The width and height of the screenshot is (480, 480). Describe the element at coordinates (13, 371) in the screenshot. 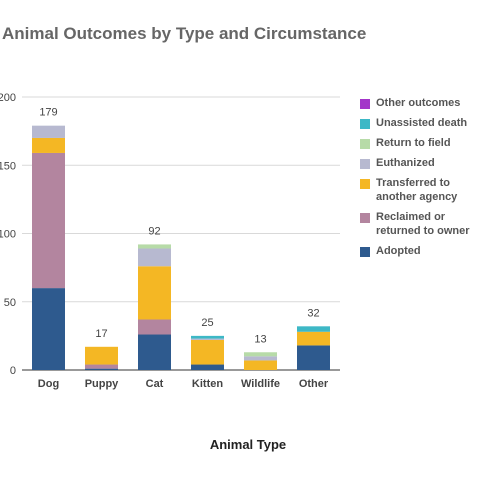

I see `y-tick-label: 0` at that location.